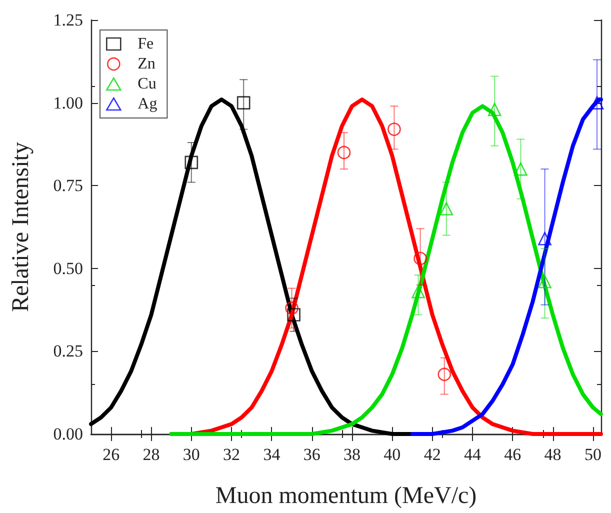 This screenshot has width=611, height=513. Describe the element at coordinates (346, 496) in the screenshot. I see `x-axis-title: Muon momentum (MeV/c)` at that location.